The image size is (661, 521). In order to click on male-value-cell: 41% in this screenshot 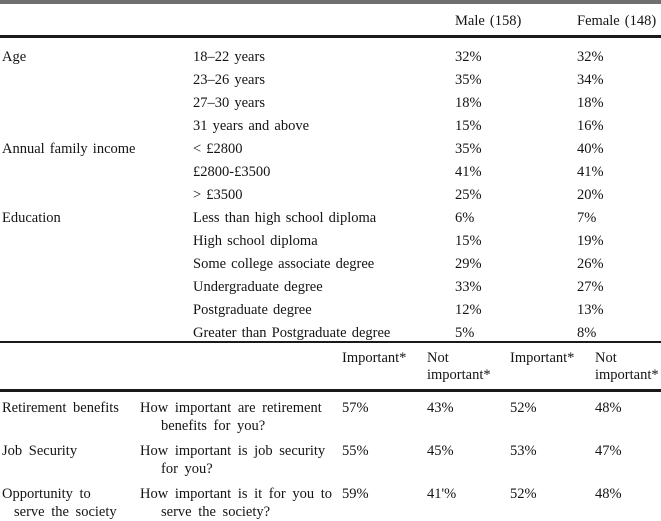, I will do `click(468, 172)`.